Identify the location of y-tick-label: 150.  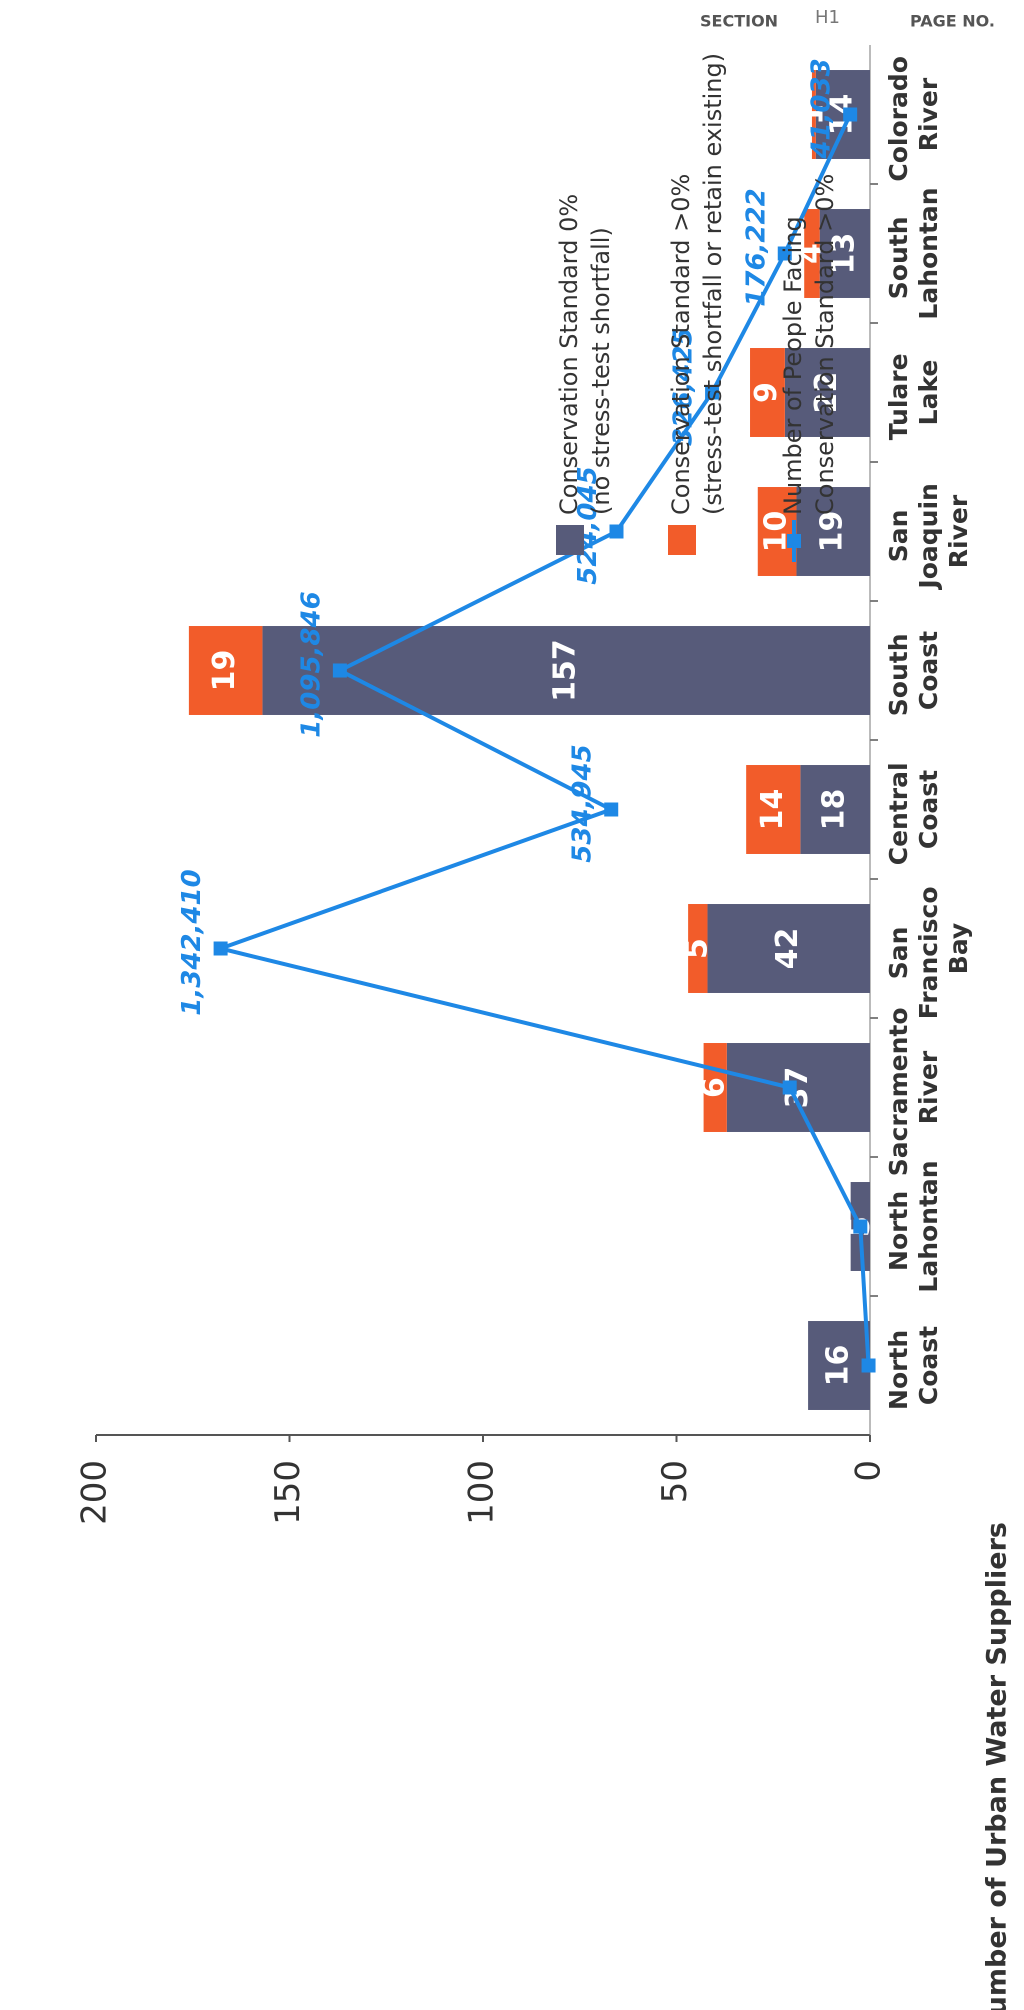
(288, 1492).